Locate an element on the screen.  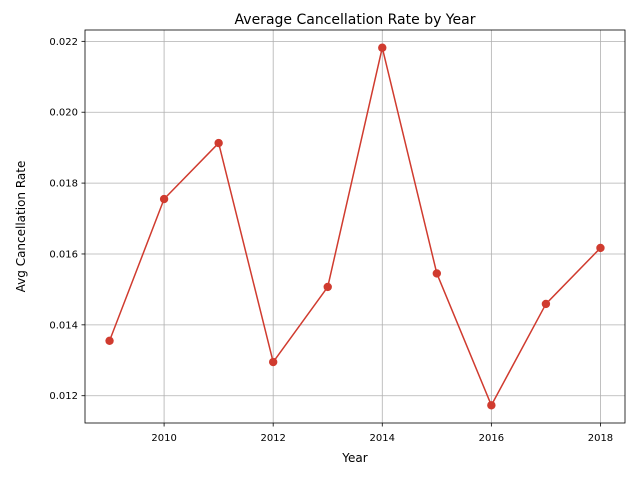
data-point-2009 is located at coordinates (109, 340).